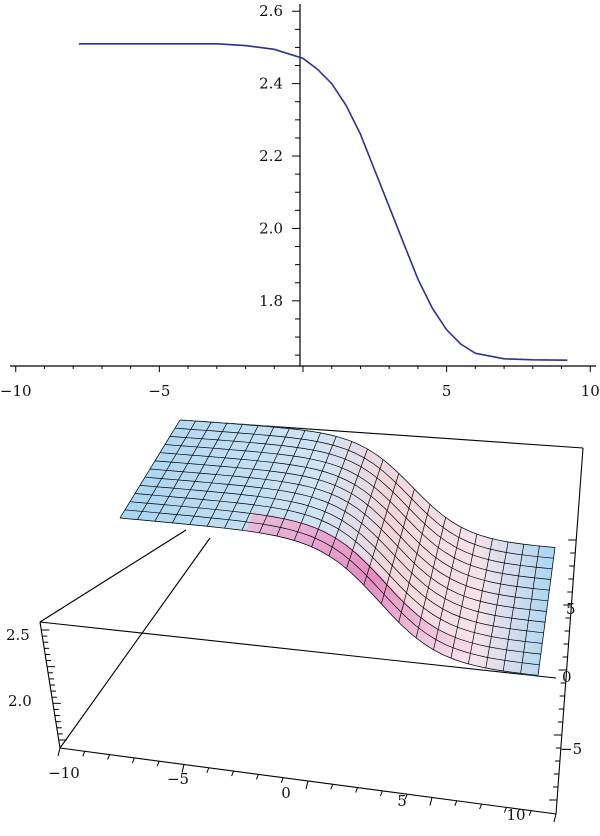  Describe the element at coordinates (271, 11) in the screenshot. I see `y-tick-label: 2.6` at that location.